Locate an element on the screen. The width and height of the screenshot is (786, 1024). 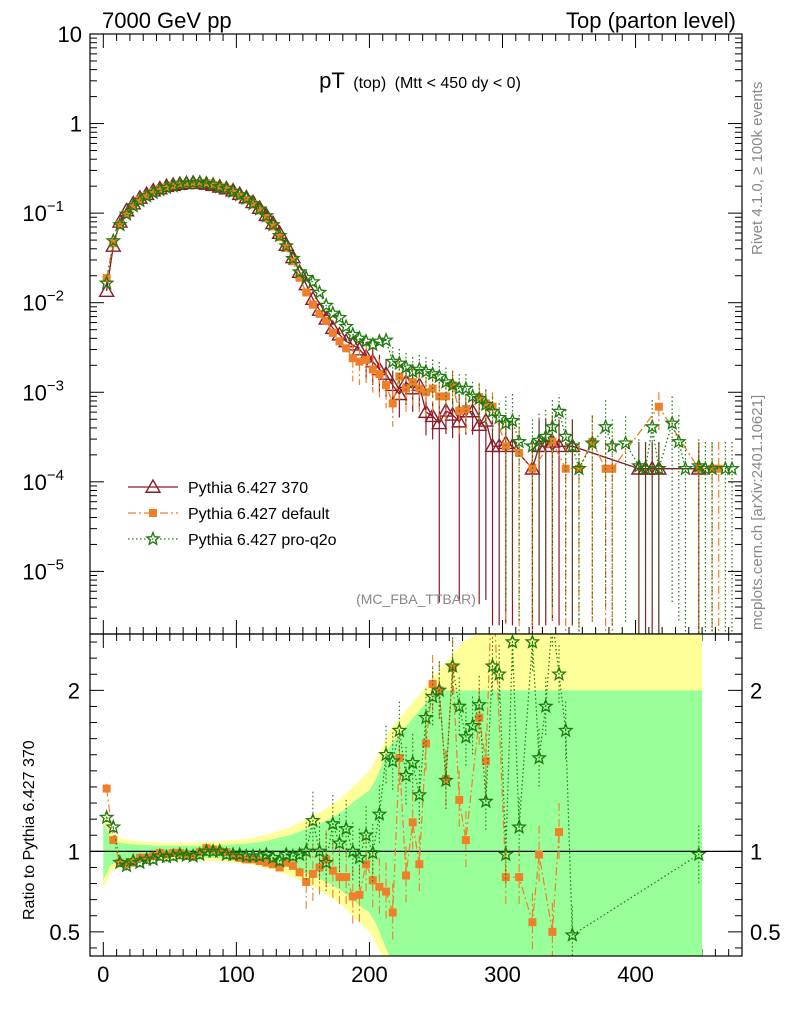
legend-marker-p370 is located at coordinates (153, 485).